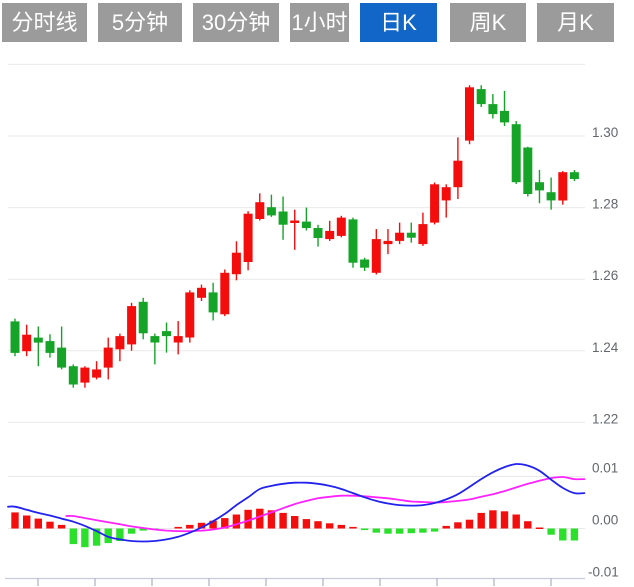  What do you see at coordinates (575, 22) in the screenshot?
I see `tab-monthly-k: 月K` at bounding box center [575, 22].